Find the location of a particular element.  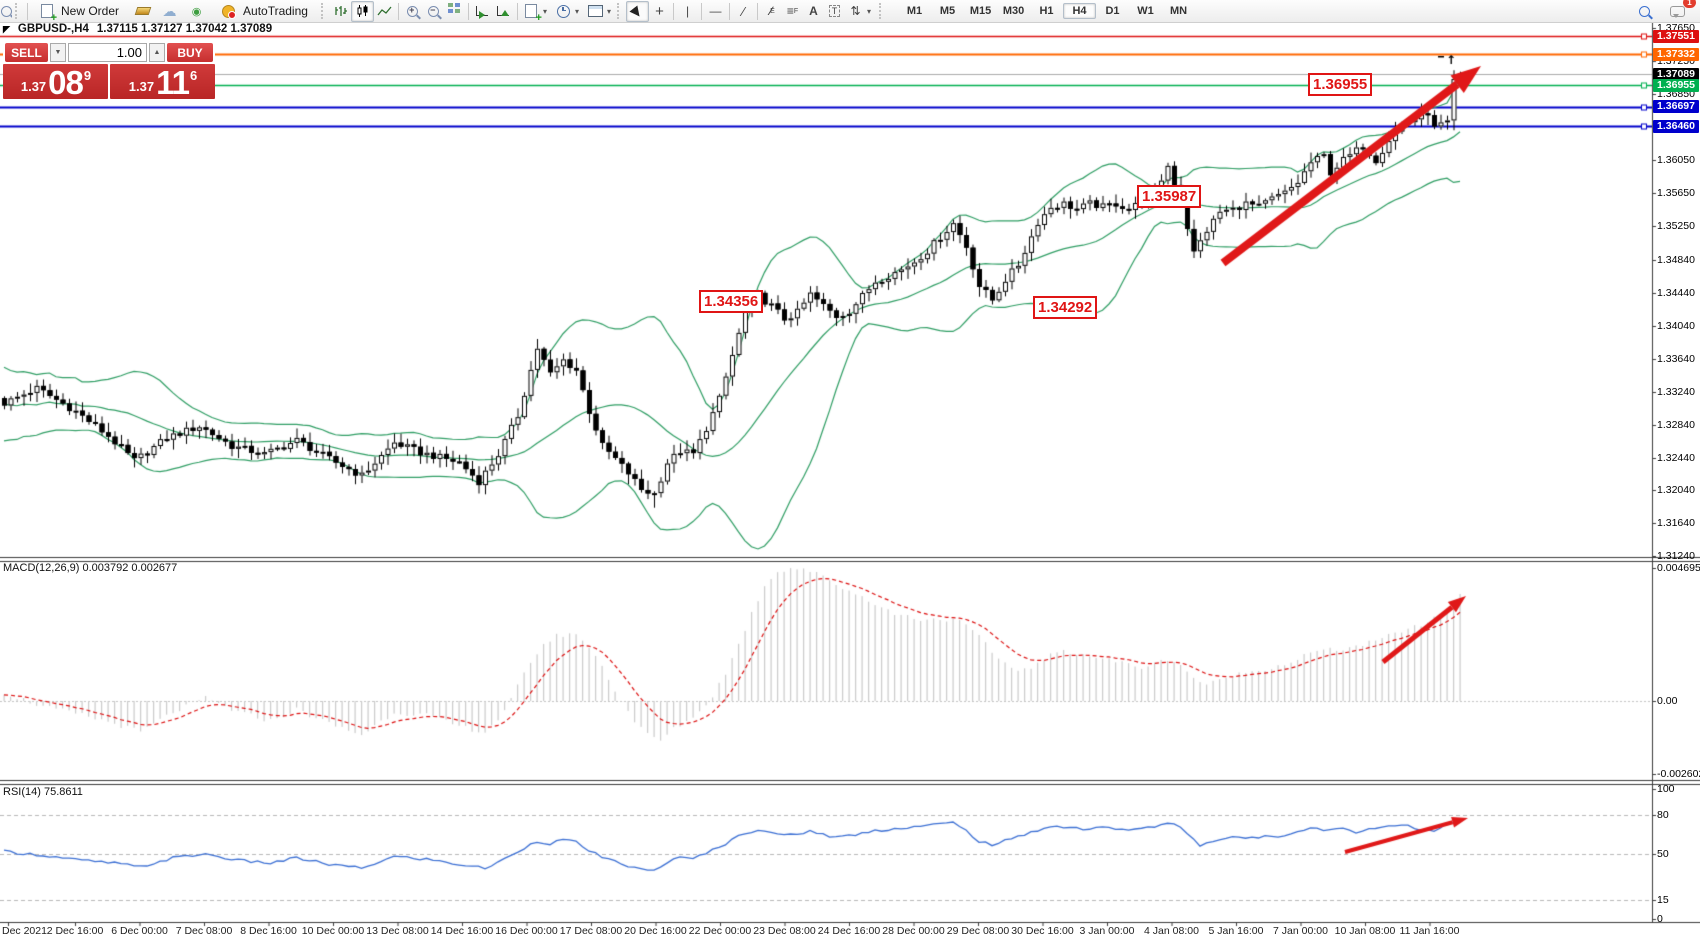

new-order-icon: + is located at coordinates (46, 12).